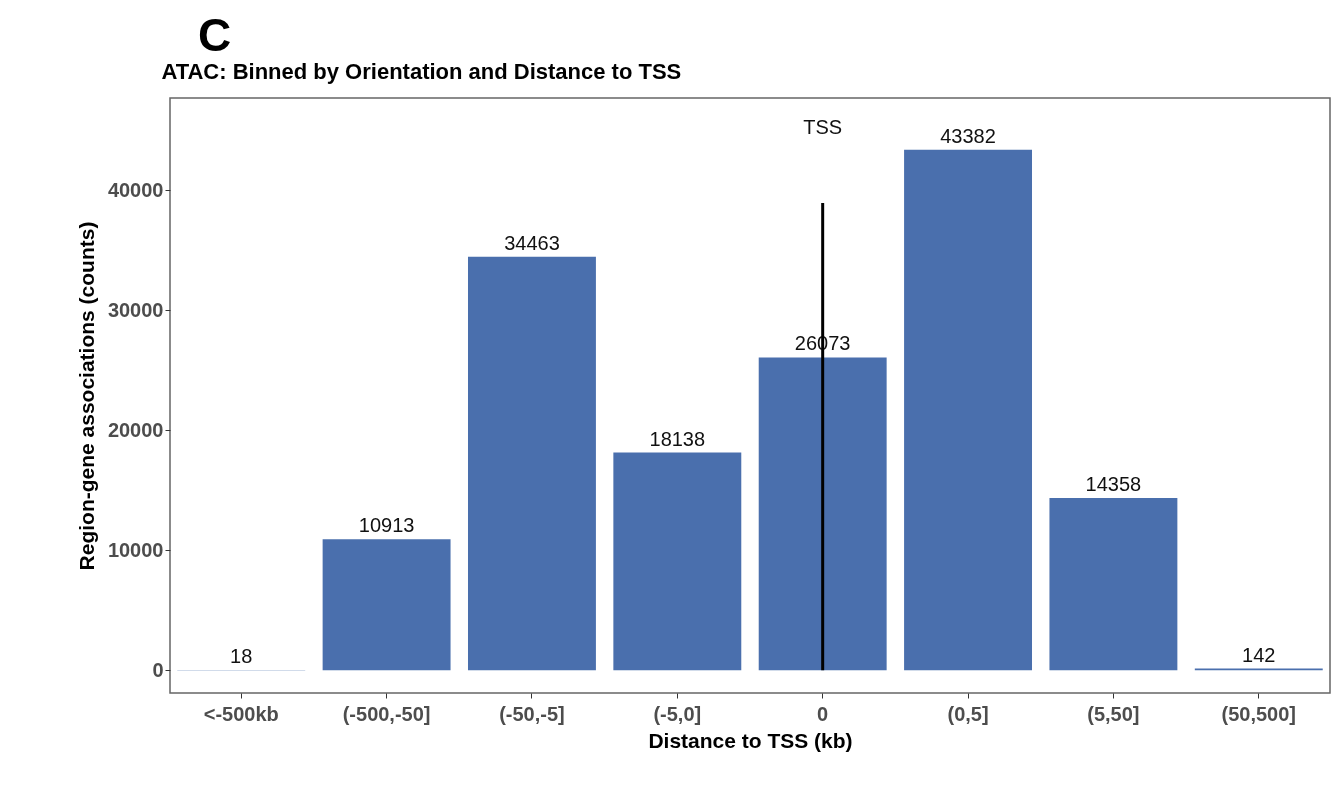 Image resolution: width=1335 pixels, height=791 pixels. I want to click on data-label: 18138, so click(677, 438).